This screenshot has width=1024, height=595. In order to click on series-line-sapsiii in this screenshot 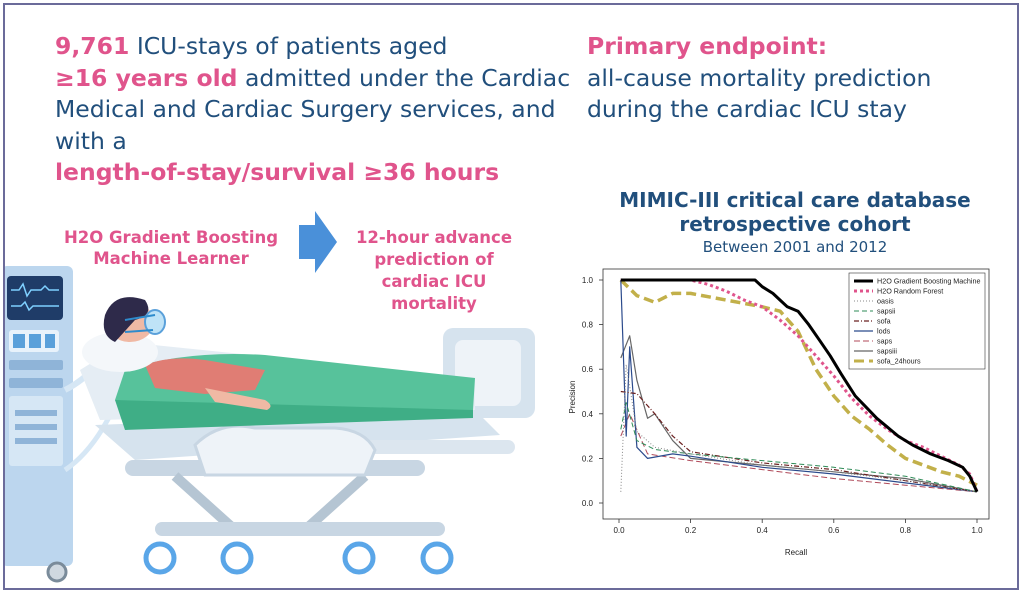, I will do `click(799, 414)`.